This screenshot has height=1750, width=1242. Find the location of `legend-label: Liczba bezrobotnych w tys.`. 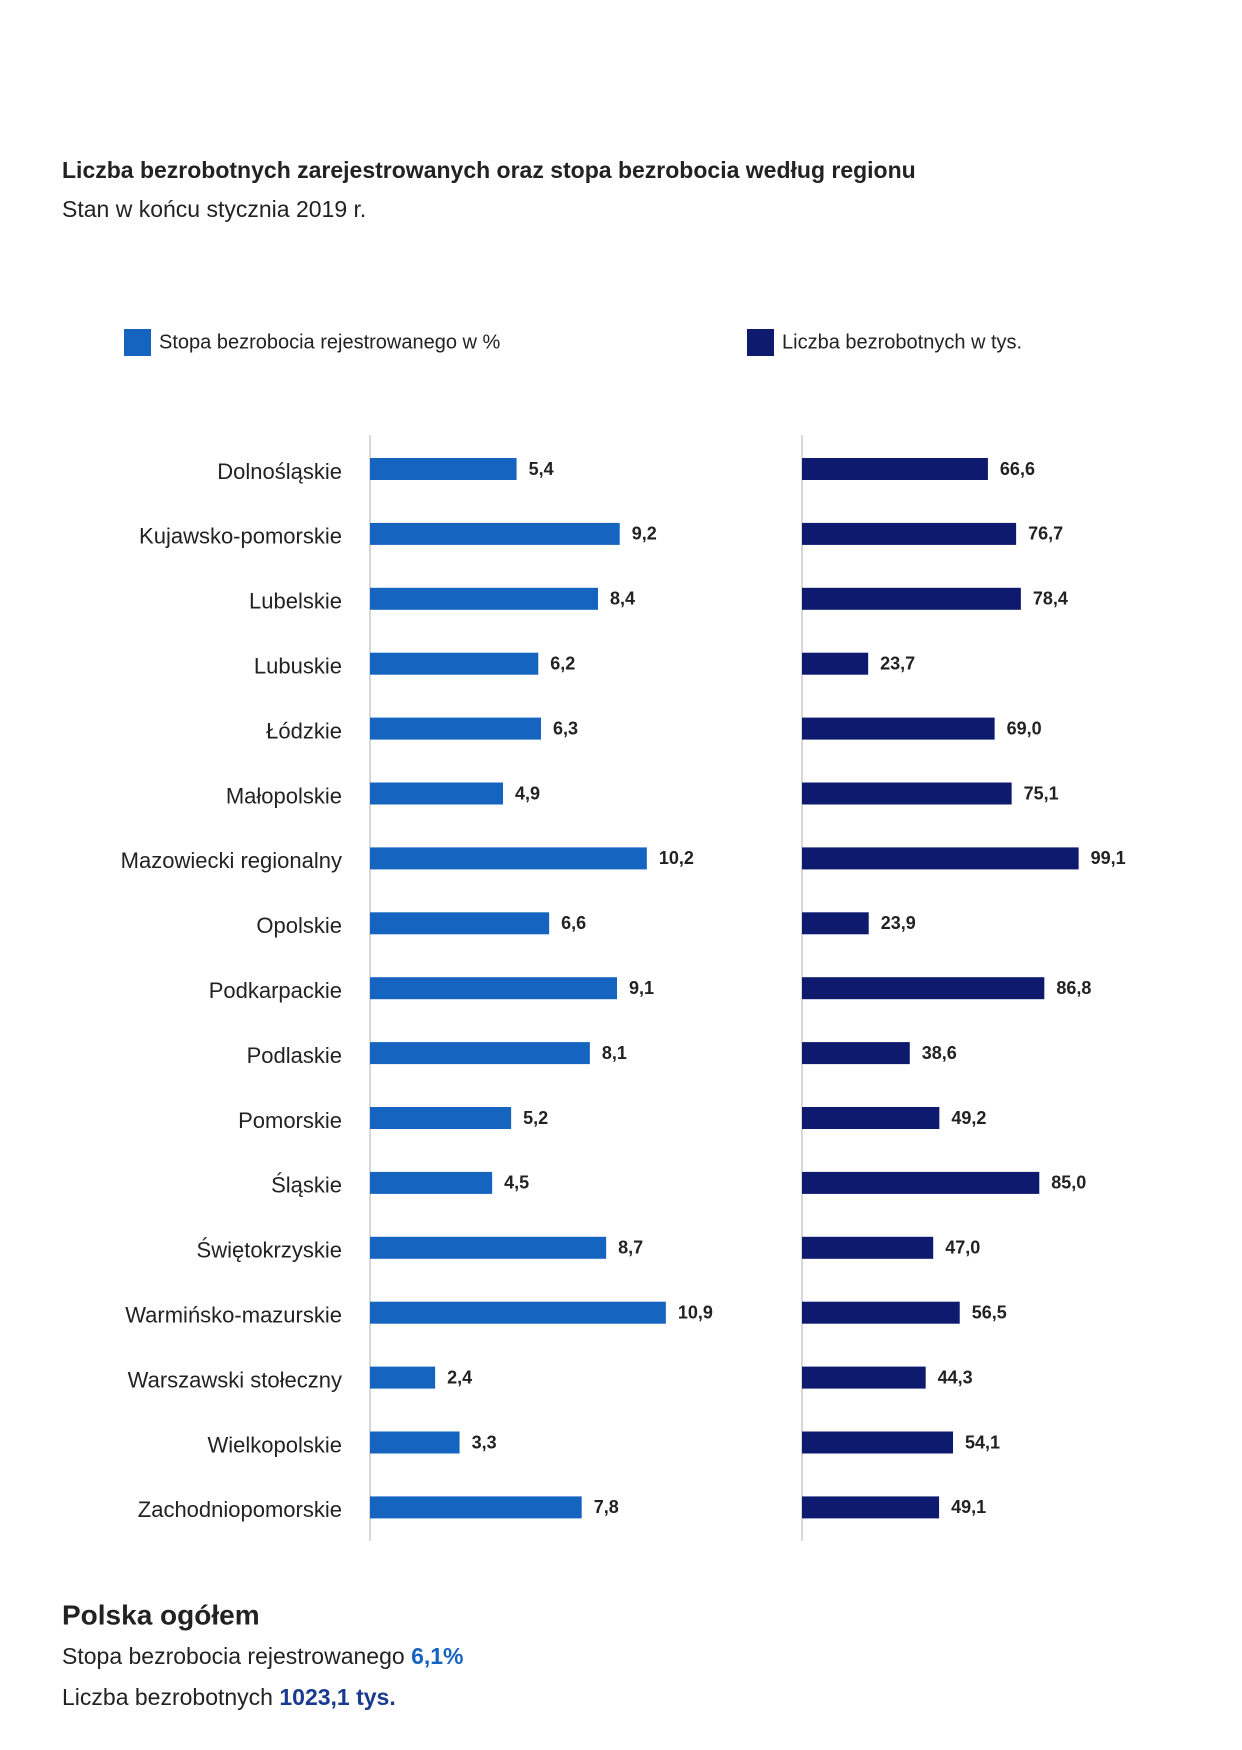

legend-label: Liczba bezrobotnych w tys. is located at coordinates (902, 342).